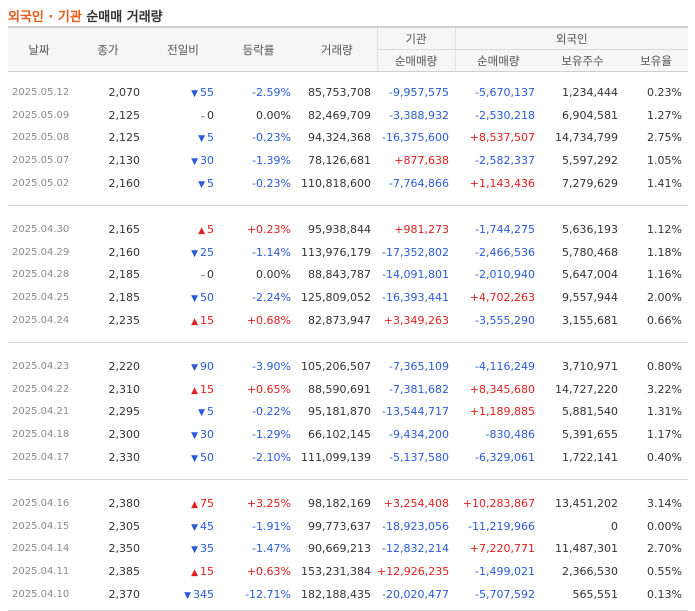  I want to click on volume-cell: 90,669,213, so click(339, 549).